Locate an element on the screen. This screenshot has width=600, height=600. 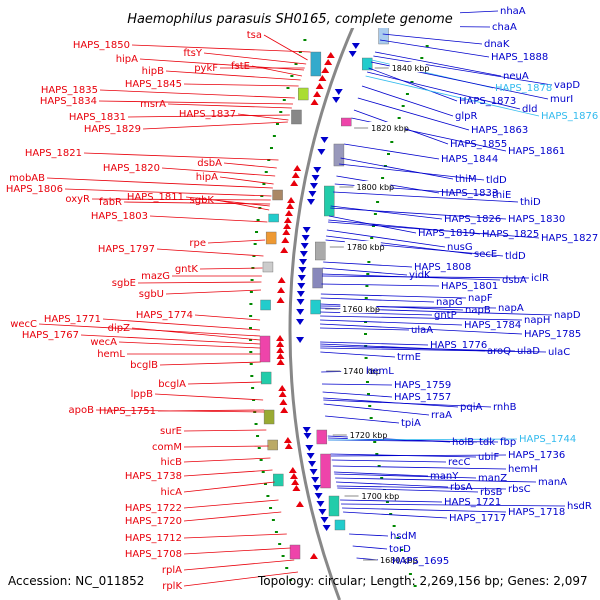
right-gene-label: neuA is located at coordinates (516, 76).